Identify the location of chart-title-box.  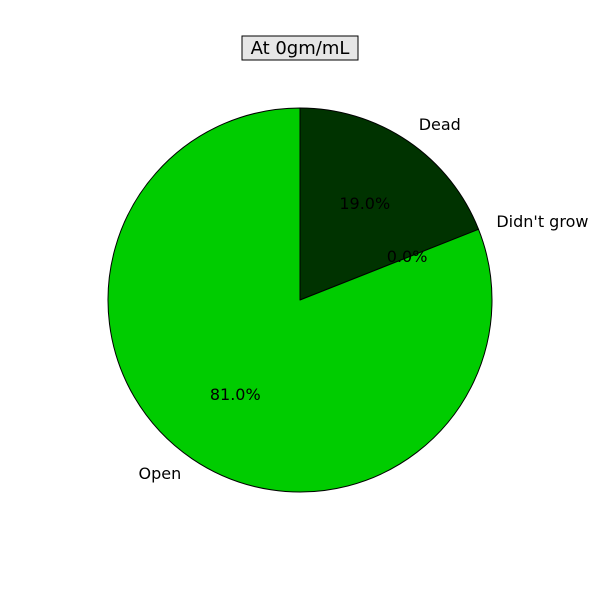
(300, 48).